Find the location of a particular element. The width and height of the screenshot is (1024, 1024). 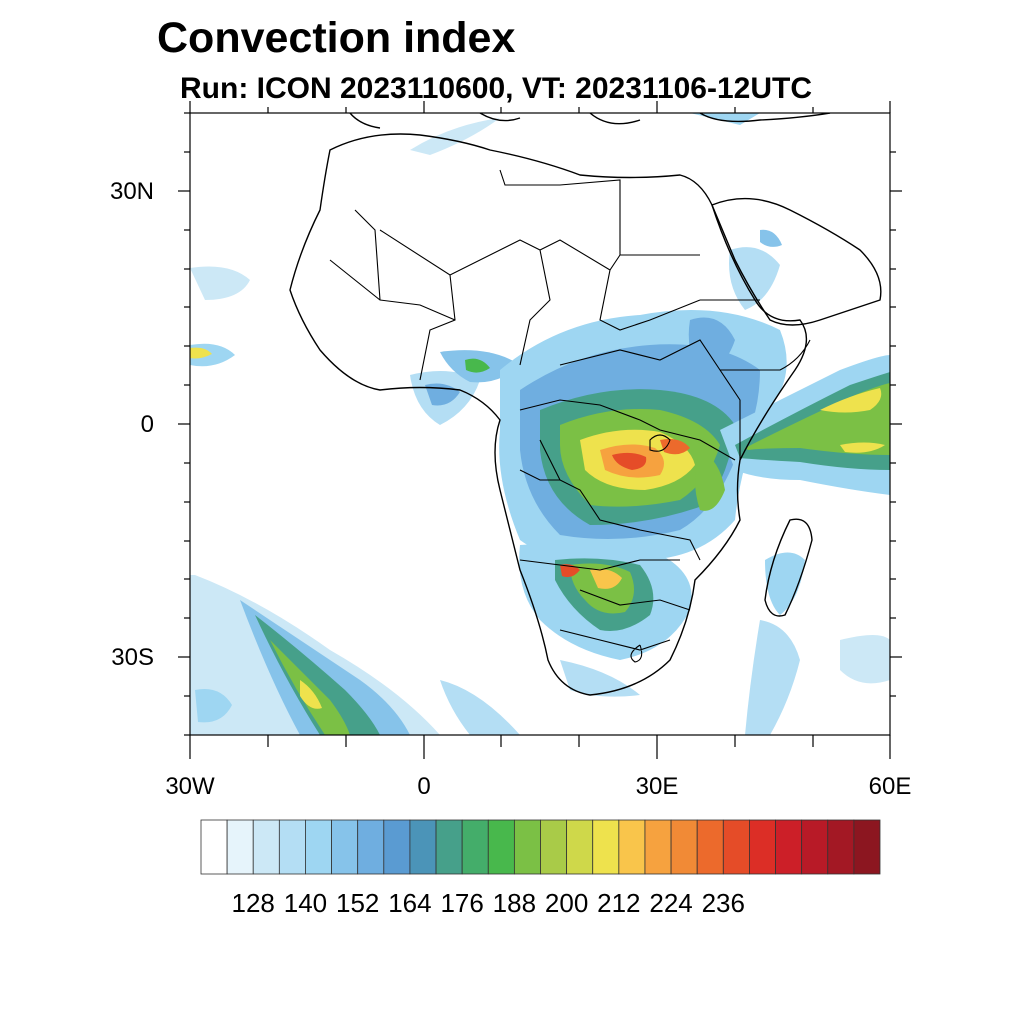

colorbar-tick-label: 128 is located at coordinates (253, 903).